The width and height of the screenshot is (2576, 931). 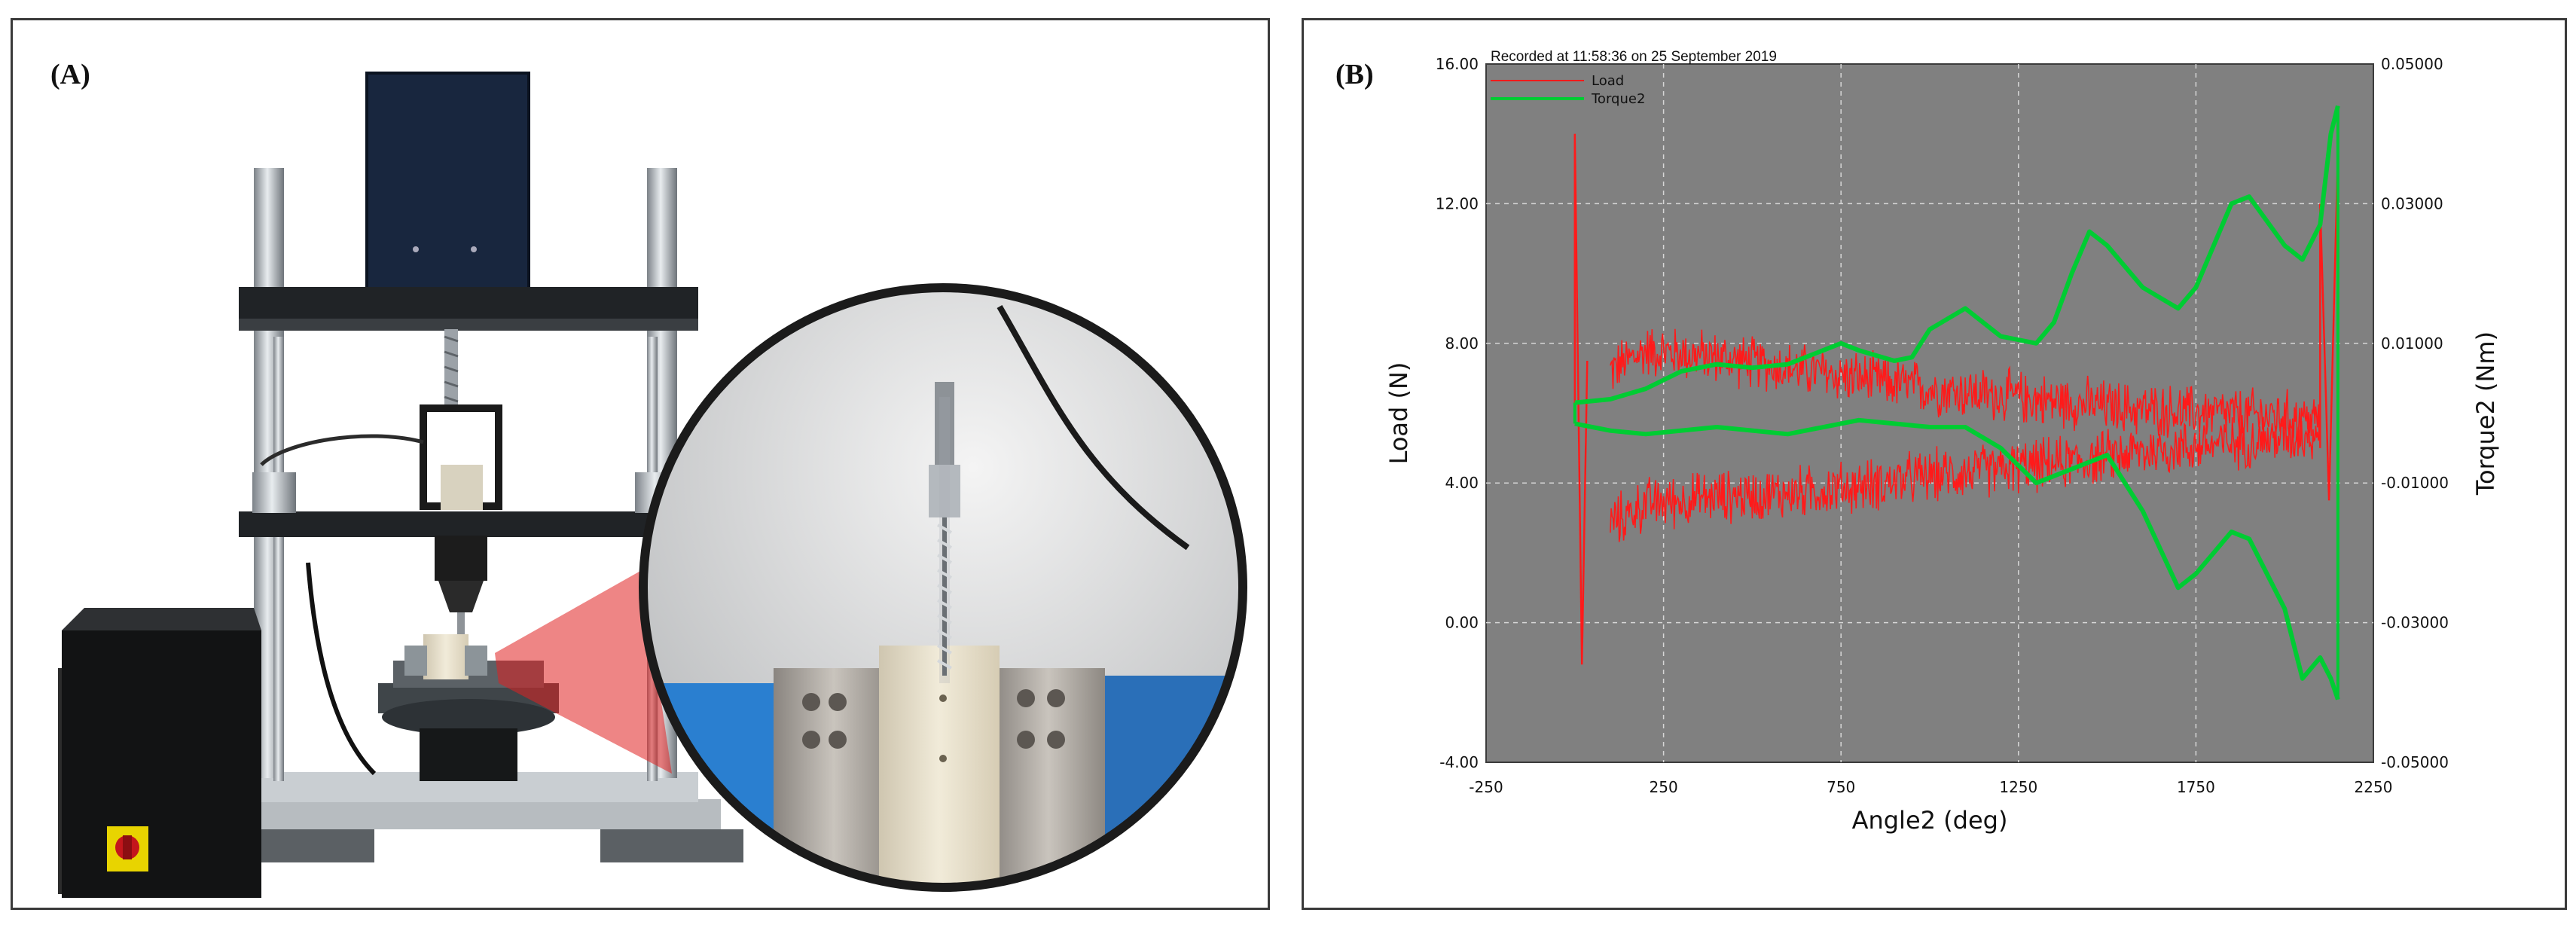 What do you see at coordinates (2196, 787) in the screenshot?
I see `x-tick-label: 1750` at bounding box center [2196, 787].